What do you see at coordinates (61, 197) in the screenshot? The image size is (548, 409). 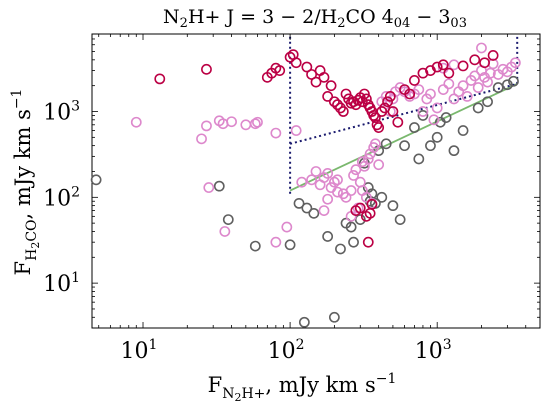 I see `y-tick-label: 102` at bounding box center [61, 197].